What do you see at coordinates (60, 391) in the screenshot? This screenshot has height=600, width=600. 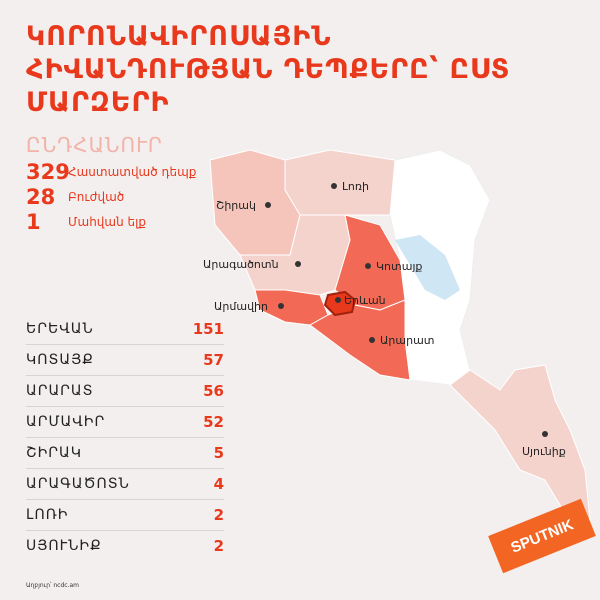 I see `region-name: ԱՐԱՐԱՏ` at bounding box center [60, 391].